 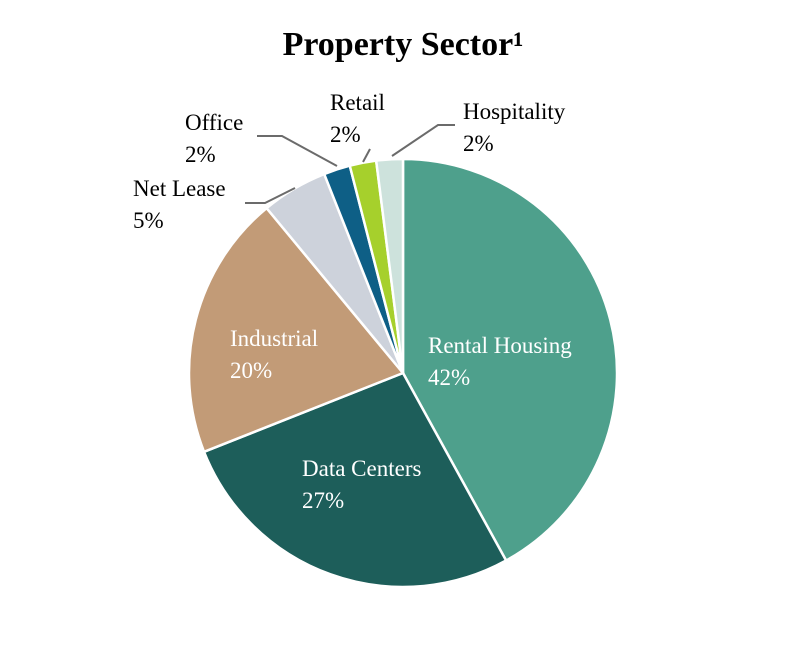 I want to click on slice-label-hospitality-name: Hospitality, so click(x=514, y=111).